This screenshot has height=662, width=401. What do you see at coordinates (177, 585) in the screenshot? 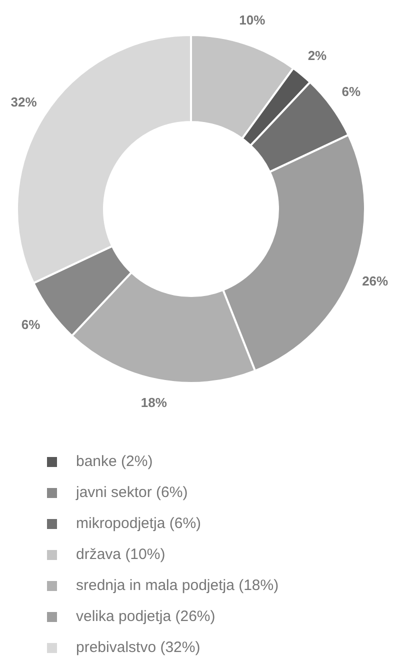
I see `legend-label: srednja in mala podjetja (18%)` at bounding box center [177, 585].